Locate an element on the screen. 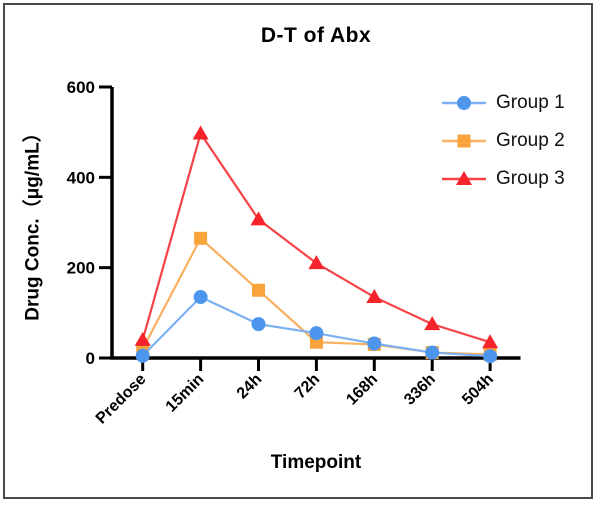 This screenshot has height=506, width=600. y-tick-label: 600 is located at coordinates (81, 87).